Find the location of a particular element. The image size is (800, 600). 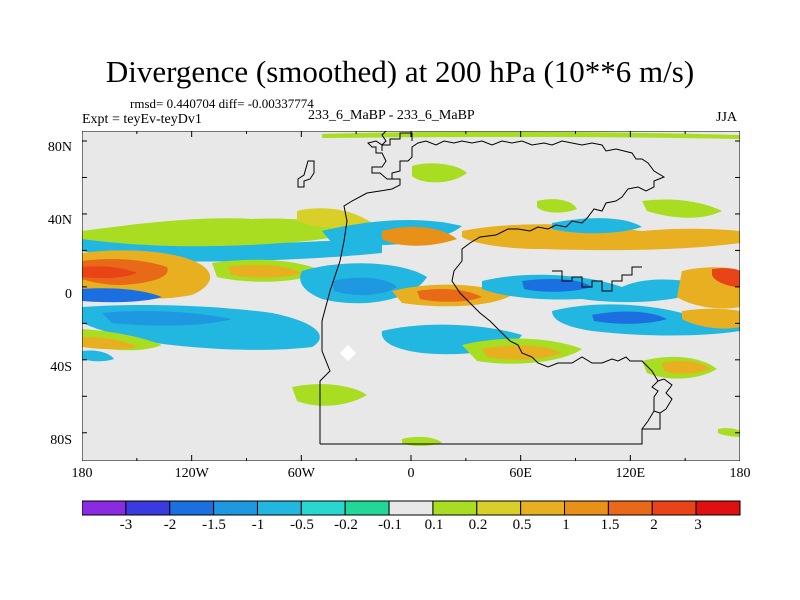

season-label: JJA is located at coordinates (727, 117).